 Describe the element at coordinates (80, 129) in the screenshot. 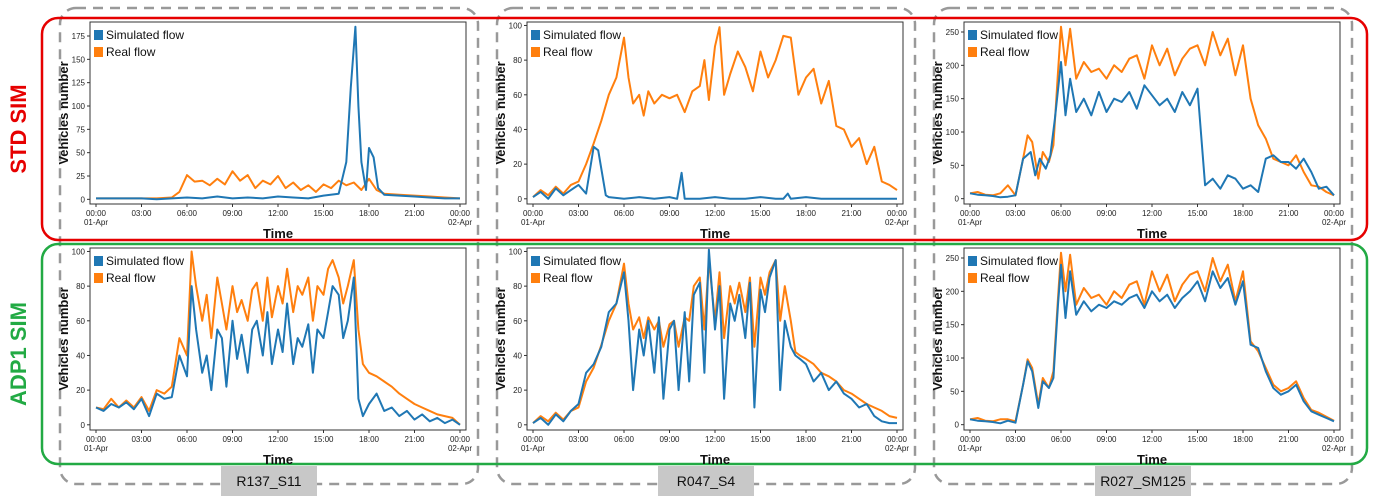

I see `y-tick-label: 75` at that location.